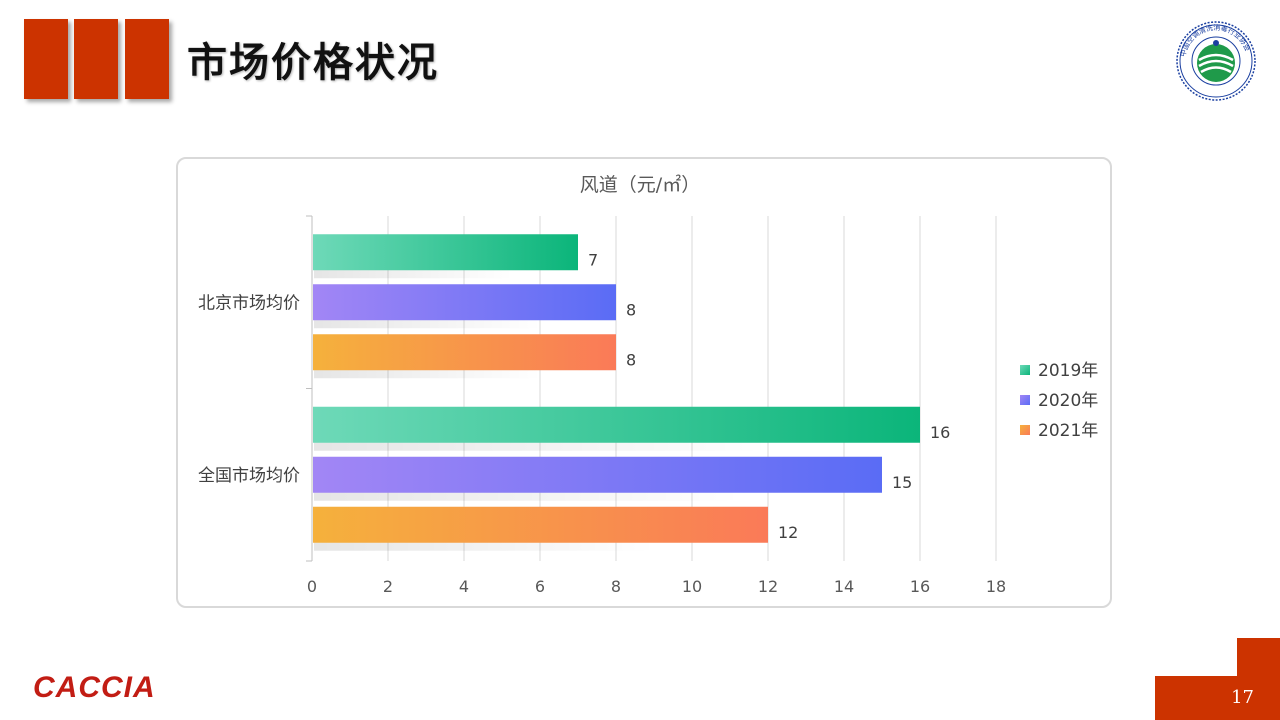 This screenshot has width=1280, height=720. Describe the element at coordinates (788, 532) in the screenshot. I see `data-label: 12` at that location.